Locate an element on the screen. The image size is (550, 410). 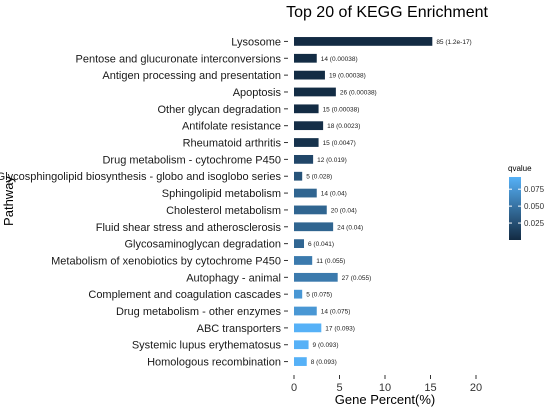
y-tick-label: Fluid shear stress and atherosclerosis is located at coordinates (189, 228).